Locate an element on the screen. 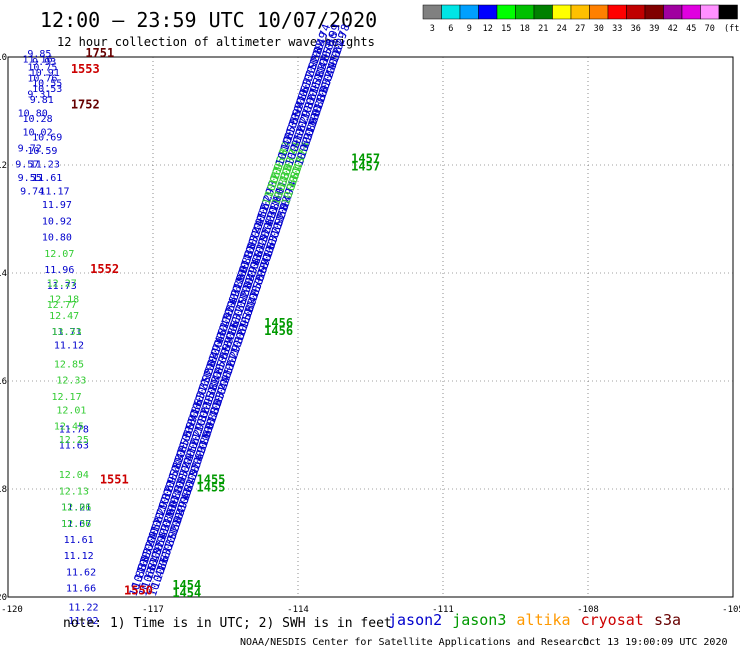  color-scale-label: 9 is located at coordinates (469, 29).